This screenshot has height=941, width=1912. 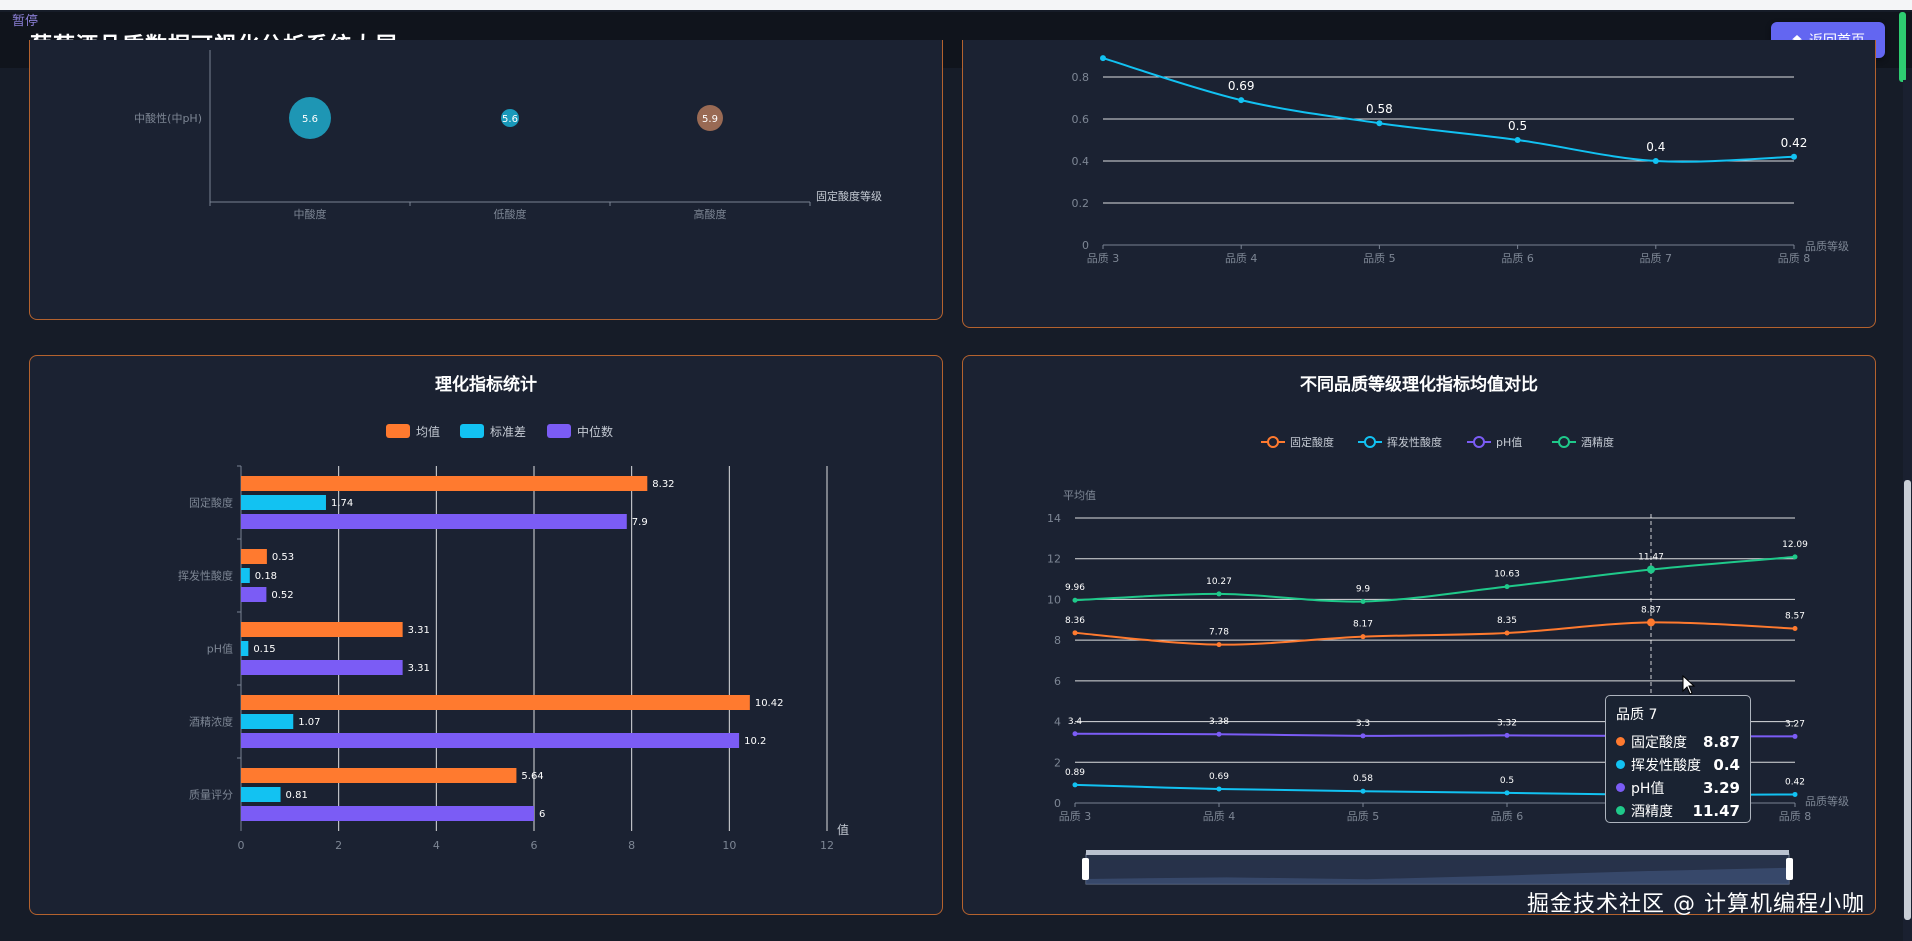 I want to click on y-category-label: 中酸性(中pH), so click(x=168, y=118).